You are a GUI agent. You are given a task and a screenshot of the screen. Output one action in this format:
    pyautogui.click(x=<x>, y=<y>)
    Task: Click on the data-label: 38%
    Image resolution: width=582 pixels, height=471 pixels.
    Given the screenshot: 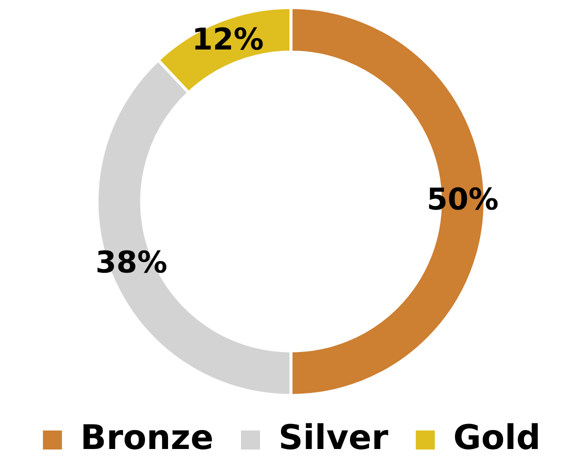 What is the action you would take?
    pyautogui.click(x=131, y=263)
    